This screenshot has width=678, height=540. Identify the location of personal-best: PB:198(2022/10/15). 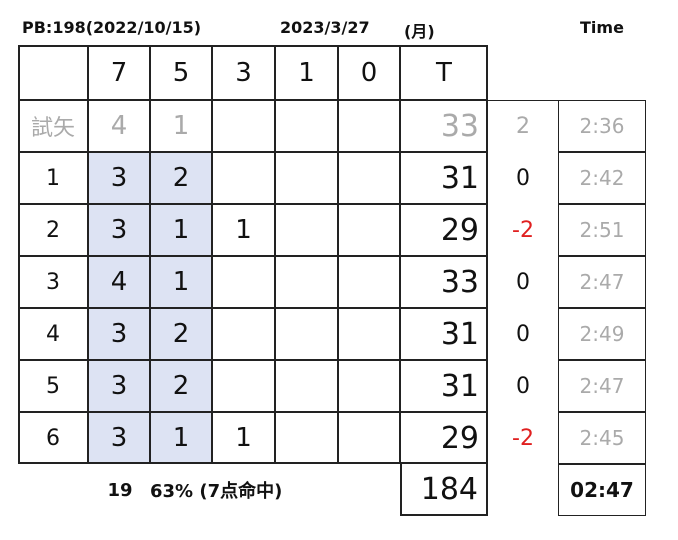
(112, 27).